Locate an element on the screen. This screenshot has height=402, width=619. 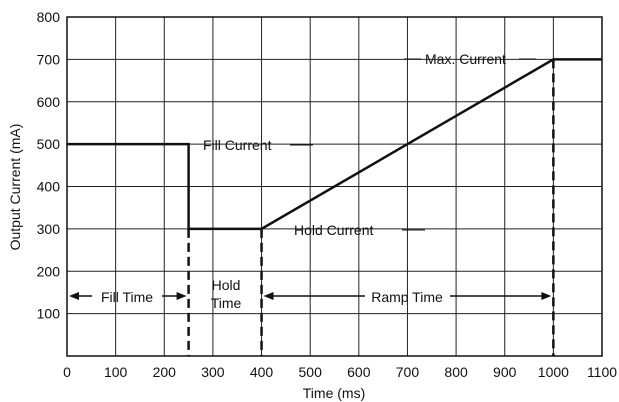
x-tick-label-8: 800 is located at coordinates (456, 372).